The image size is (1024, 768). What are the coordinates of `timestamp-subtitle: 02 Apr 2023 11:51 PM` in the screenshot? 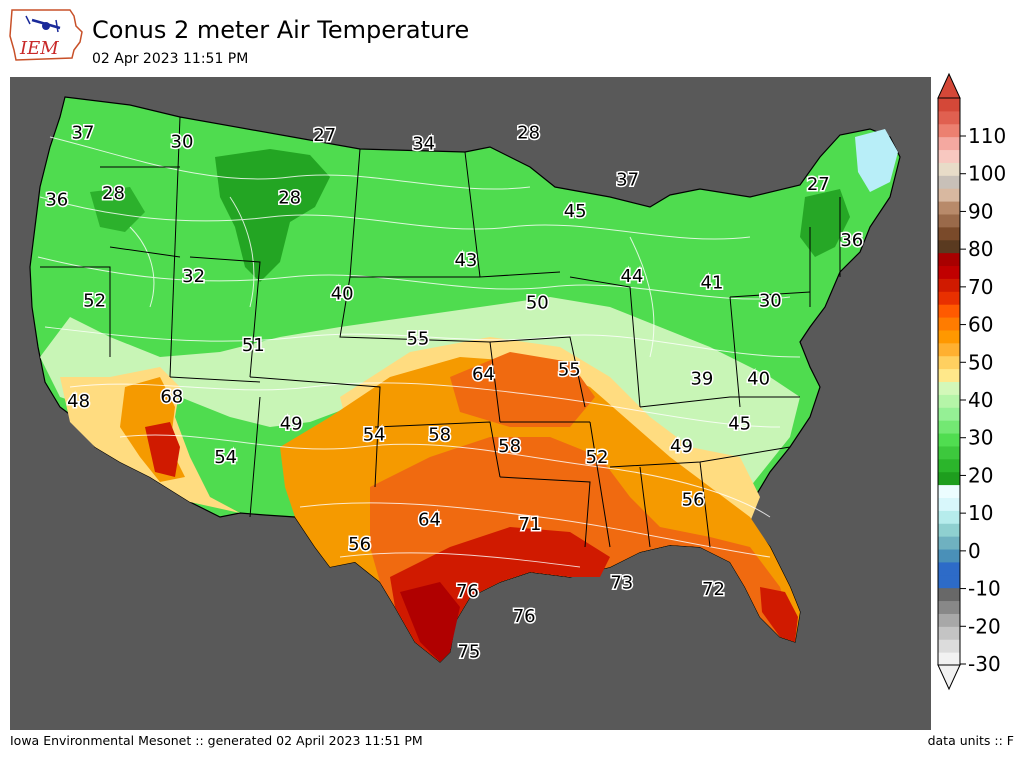 It's located at (170, 59).